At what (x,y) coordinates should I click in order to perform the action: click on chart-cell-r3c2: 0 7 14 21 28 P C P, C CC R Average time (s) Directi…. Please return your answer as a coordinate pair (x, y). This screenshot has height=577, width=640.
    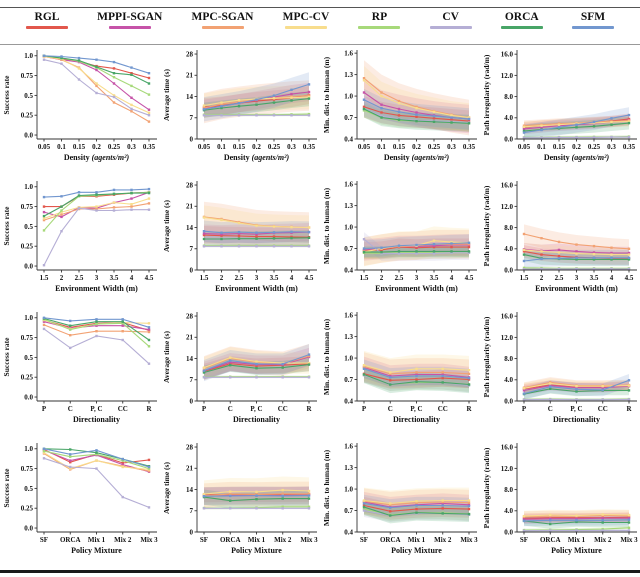
    Looking at the image, I should click on (240, 374).